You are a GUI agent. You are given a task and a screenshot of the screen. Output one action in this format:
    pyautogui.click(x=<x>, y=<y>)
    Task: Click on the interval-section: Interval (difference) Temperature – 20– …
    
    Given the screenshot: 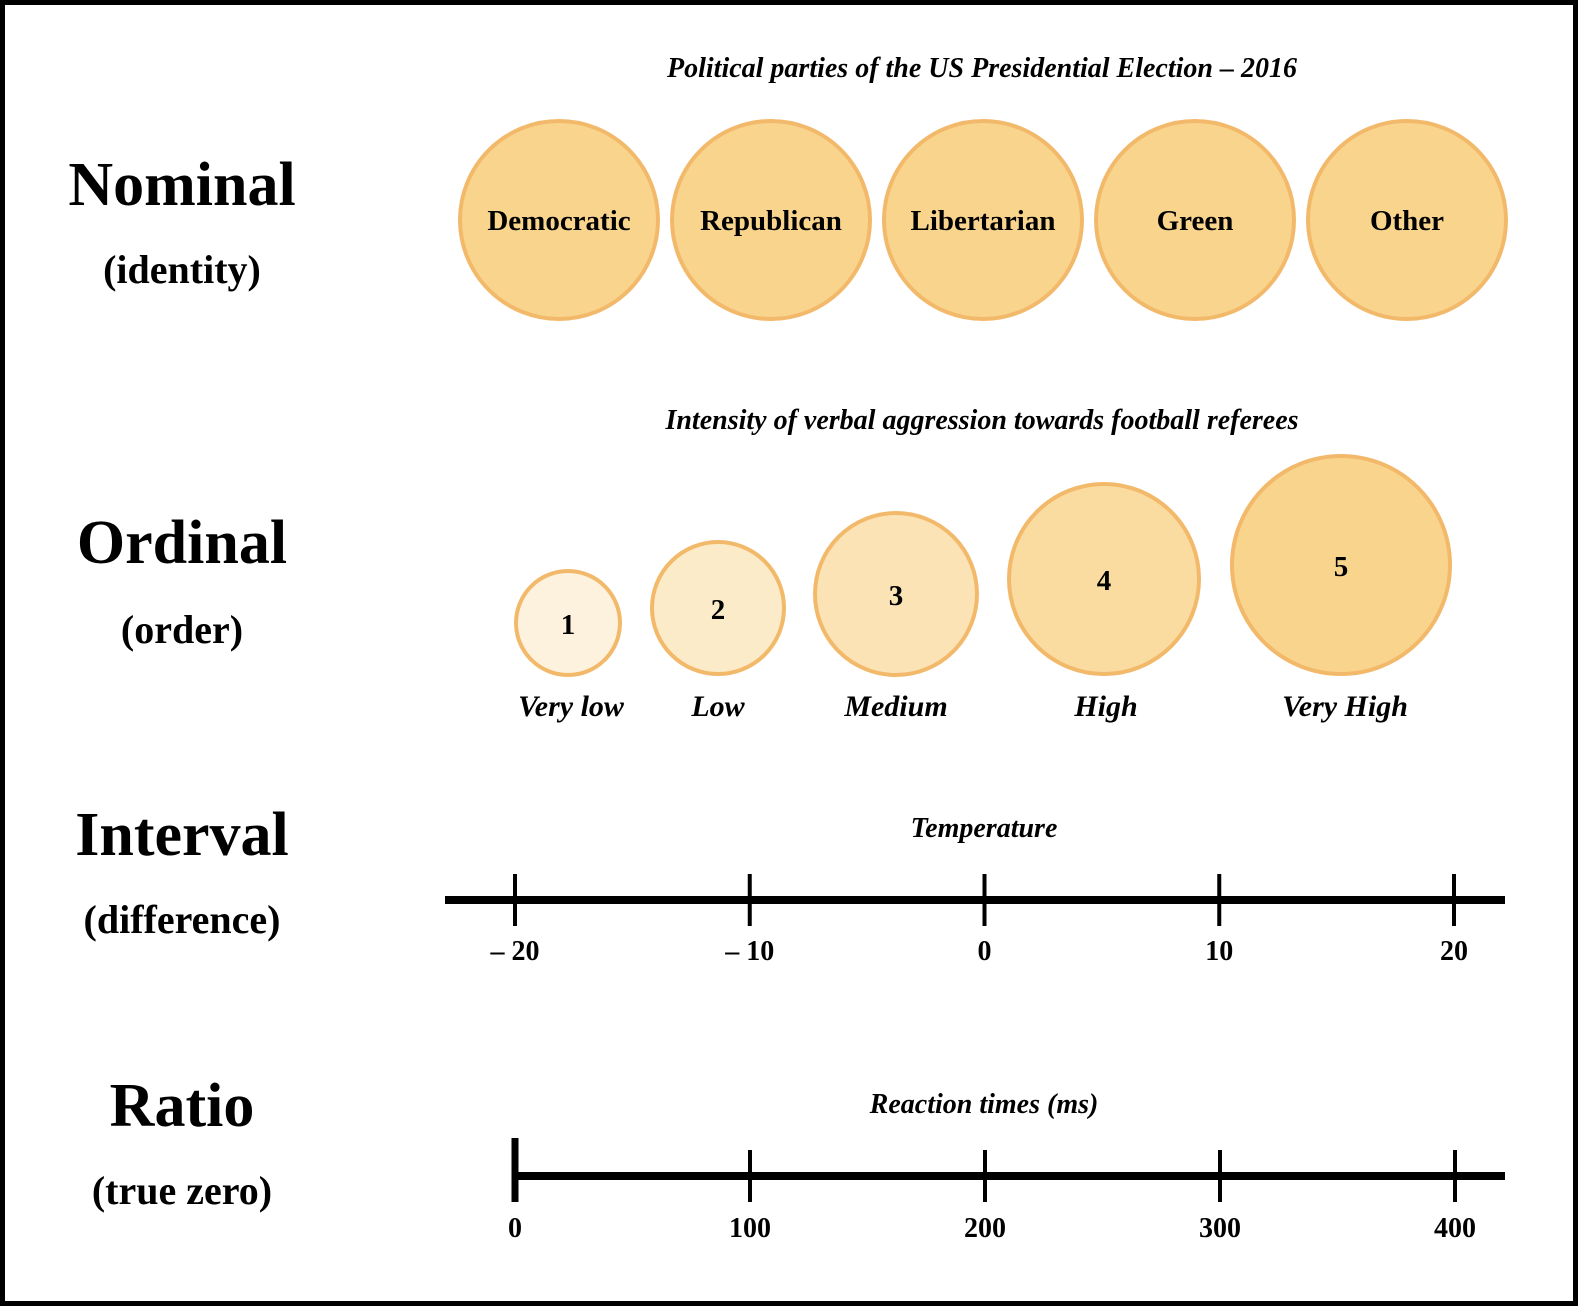 What is the action you would take?
    pyautogui.click(x=790, y=884)
    